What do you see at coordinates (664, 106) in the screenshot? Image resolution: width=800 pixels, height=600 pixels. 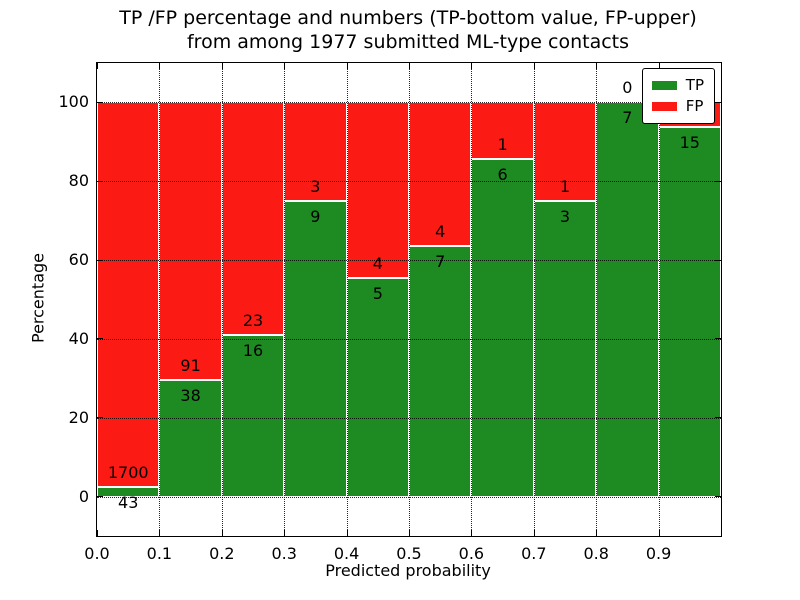 I see `fp-swatch-icon` at bounding box center [664, 106].